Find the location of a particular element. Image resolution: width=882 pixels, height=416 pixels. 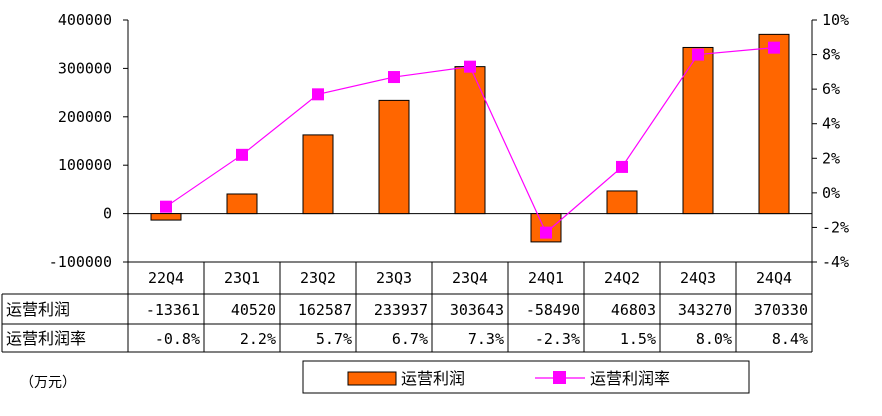

margin-value: -0.8% is located at coordinates (177, 339).